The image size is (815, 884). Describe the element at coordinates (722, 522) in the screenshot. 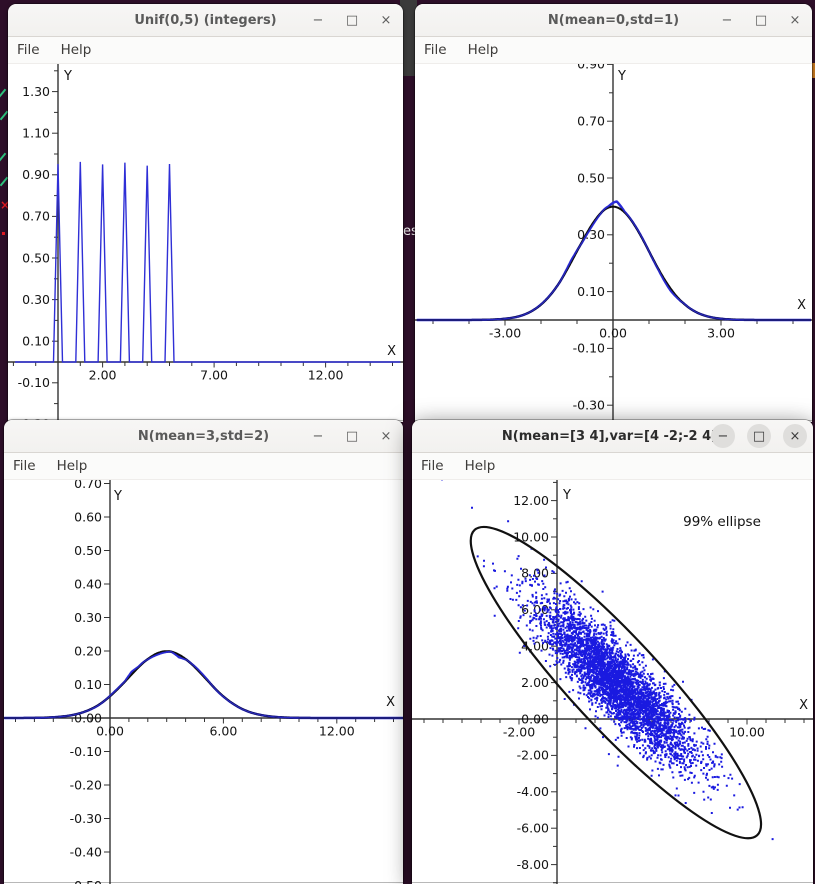

I see `svg-text: 99% ellipse` at that location.